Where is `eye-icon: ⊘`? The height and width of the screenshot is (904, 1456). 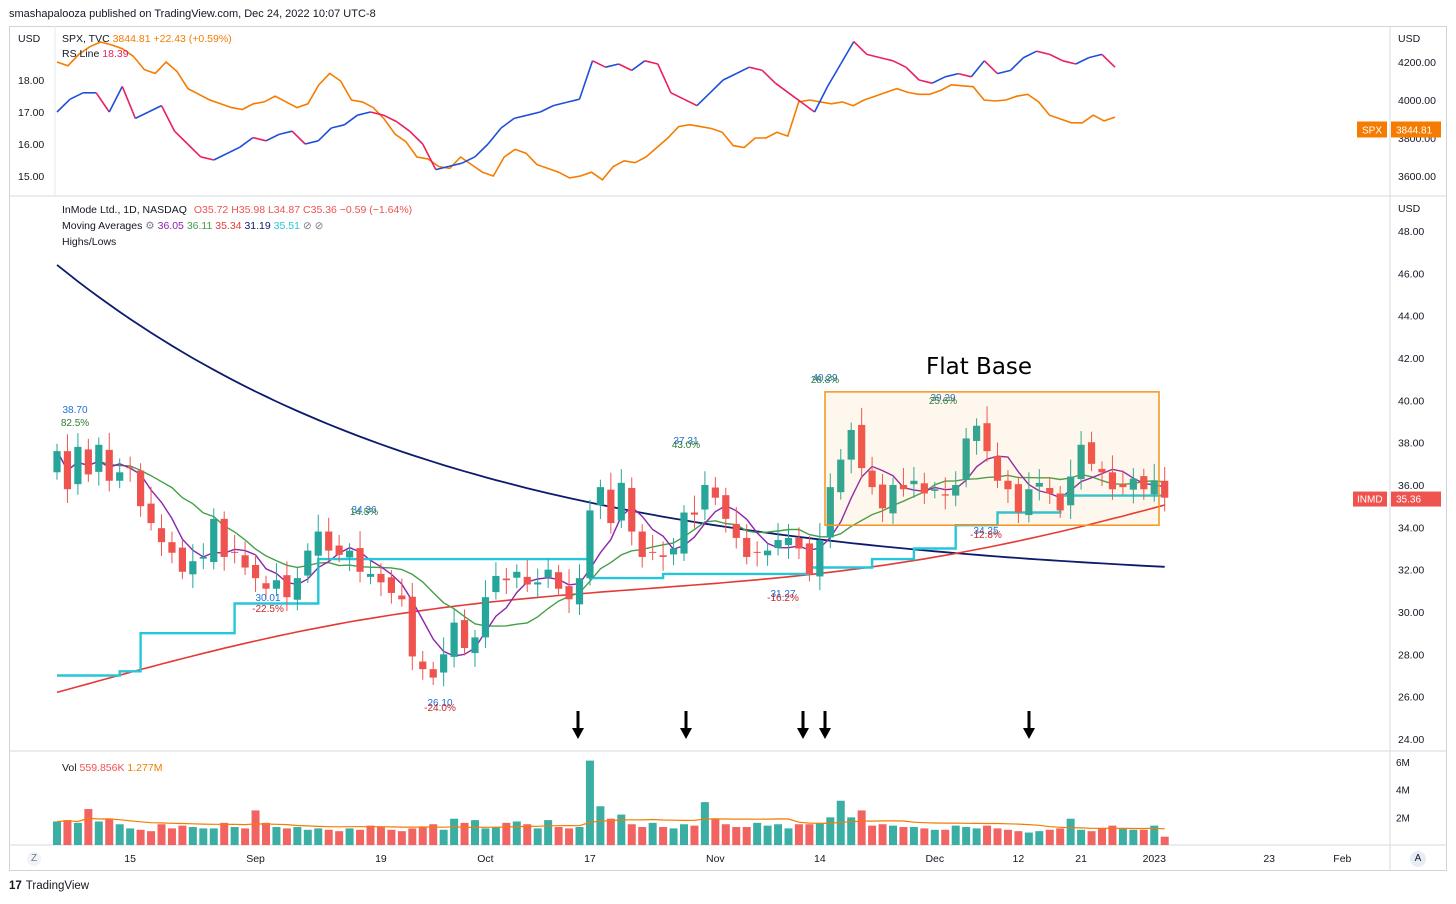 eye-icon: ⊘ is located at coordinates (307, 226).